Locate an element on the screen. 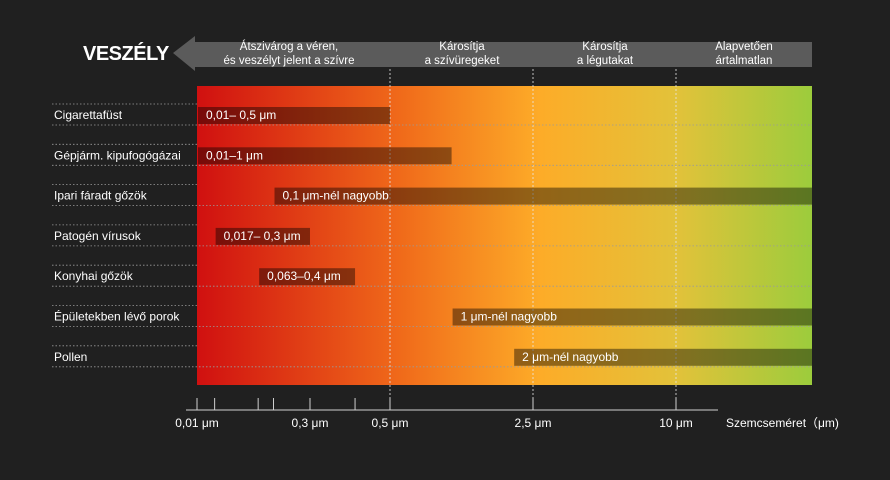  row-label: Ipari fáradt gőzök is located at coordinates (101, 196).